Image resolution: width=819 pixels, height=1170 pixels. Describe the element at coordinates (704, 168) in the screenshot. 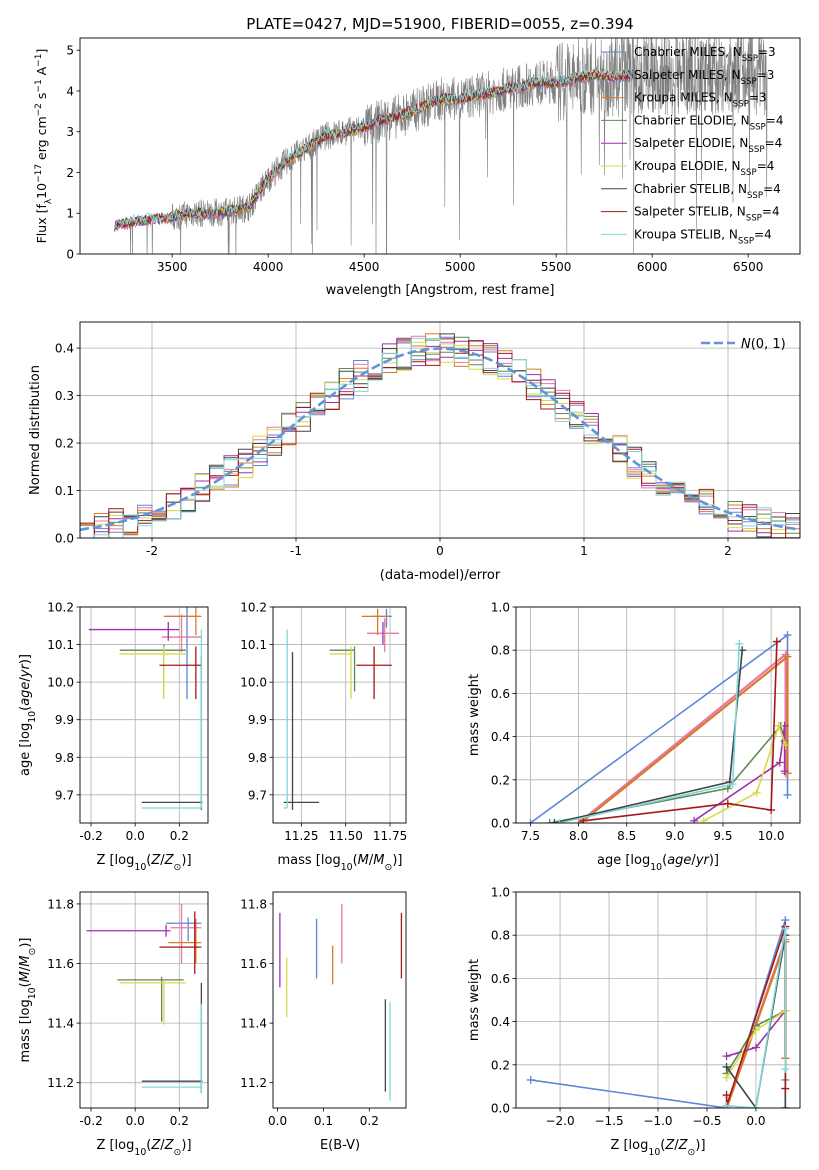

I see `legend-label: Kroupa ELODIE, NSSP=4` at that location.